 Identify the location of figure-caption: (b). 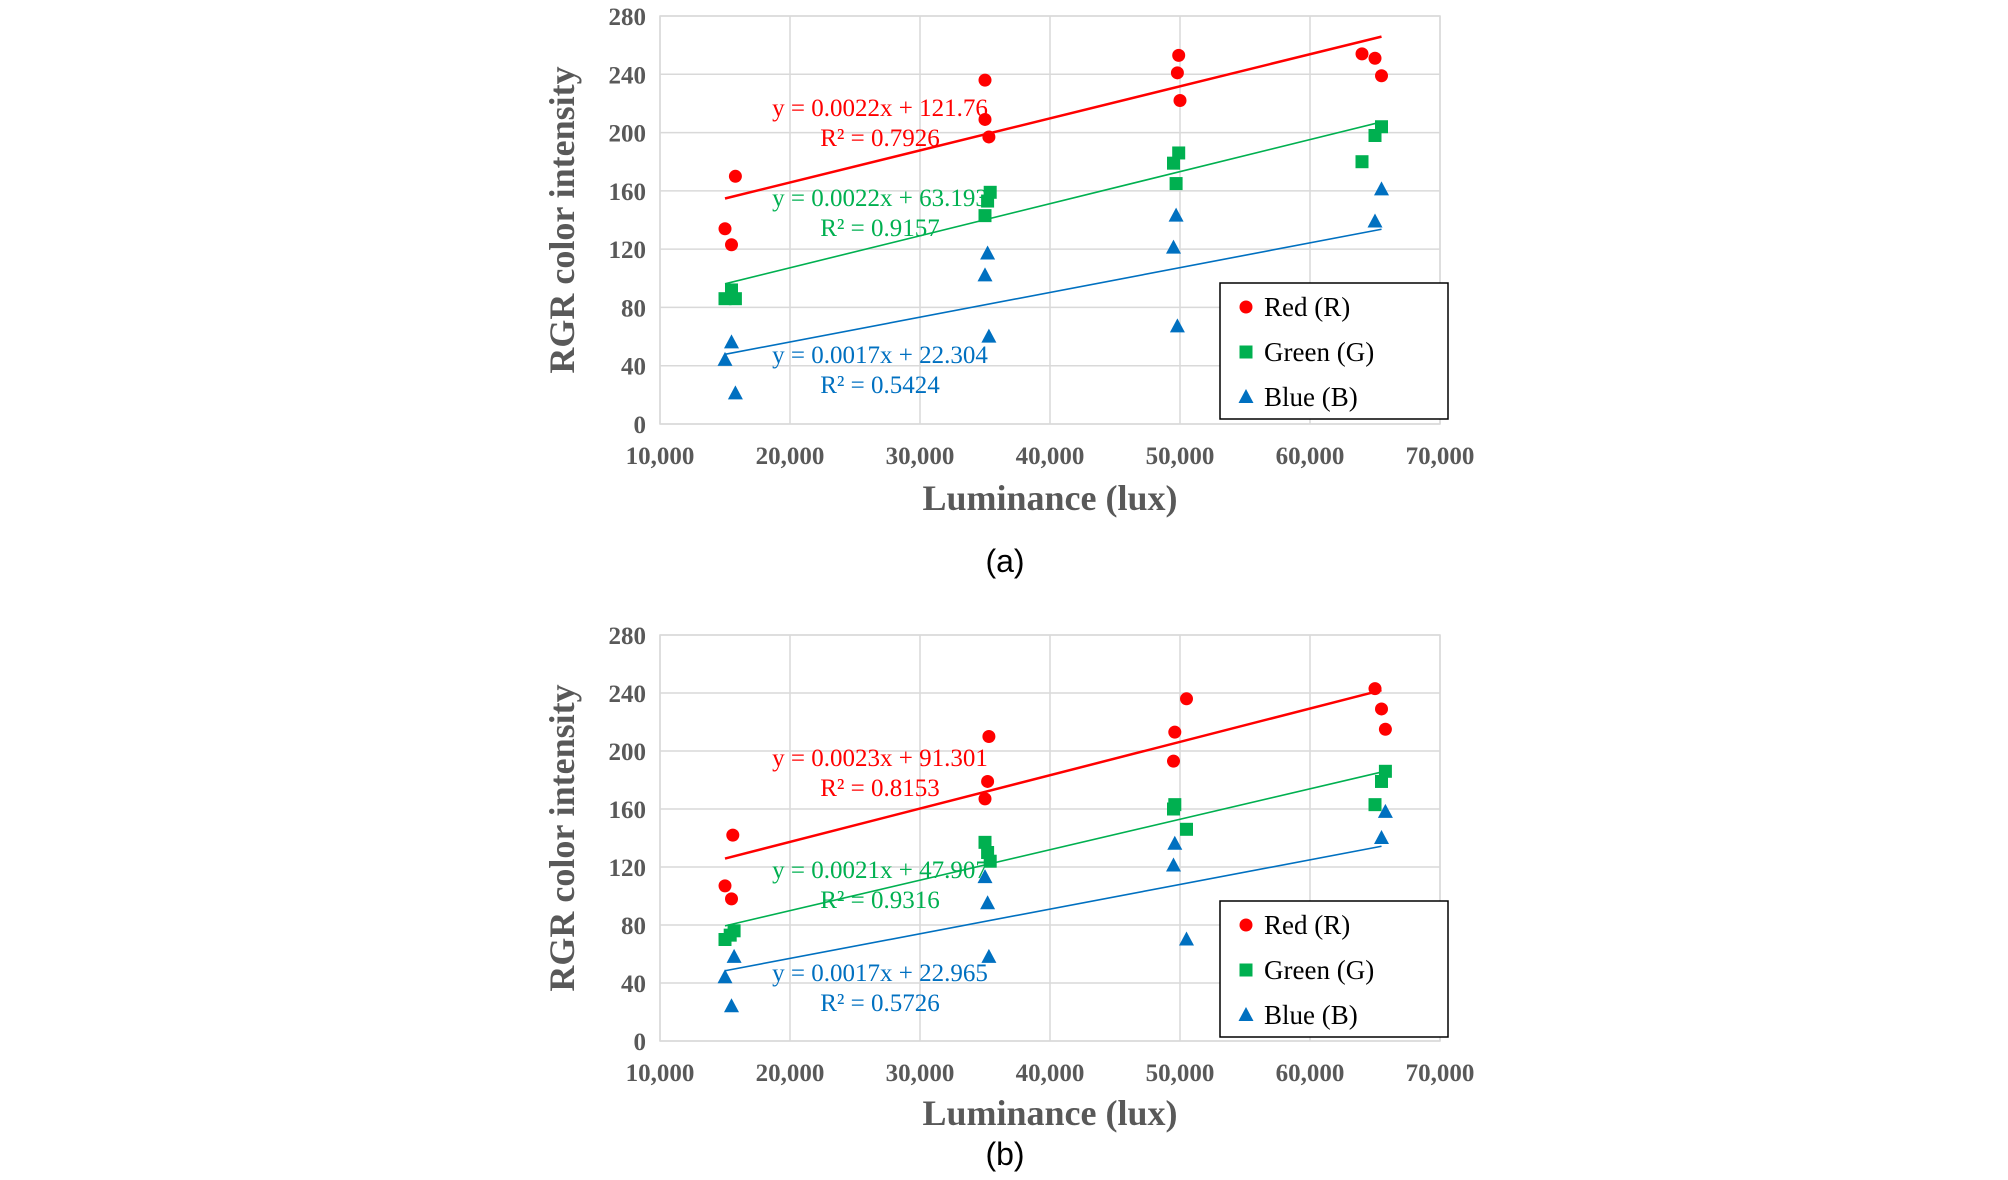
(1004, 1154).